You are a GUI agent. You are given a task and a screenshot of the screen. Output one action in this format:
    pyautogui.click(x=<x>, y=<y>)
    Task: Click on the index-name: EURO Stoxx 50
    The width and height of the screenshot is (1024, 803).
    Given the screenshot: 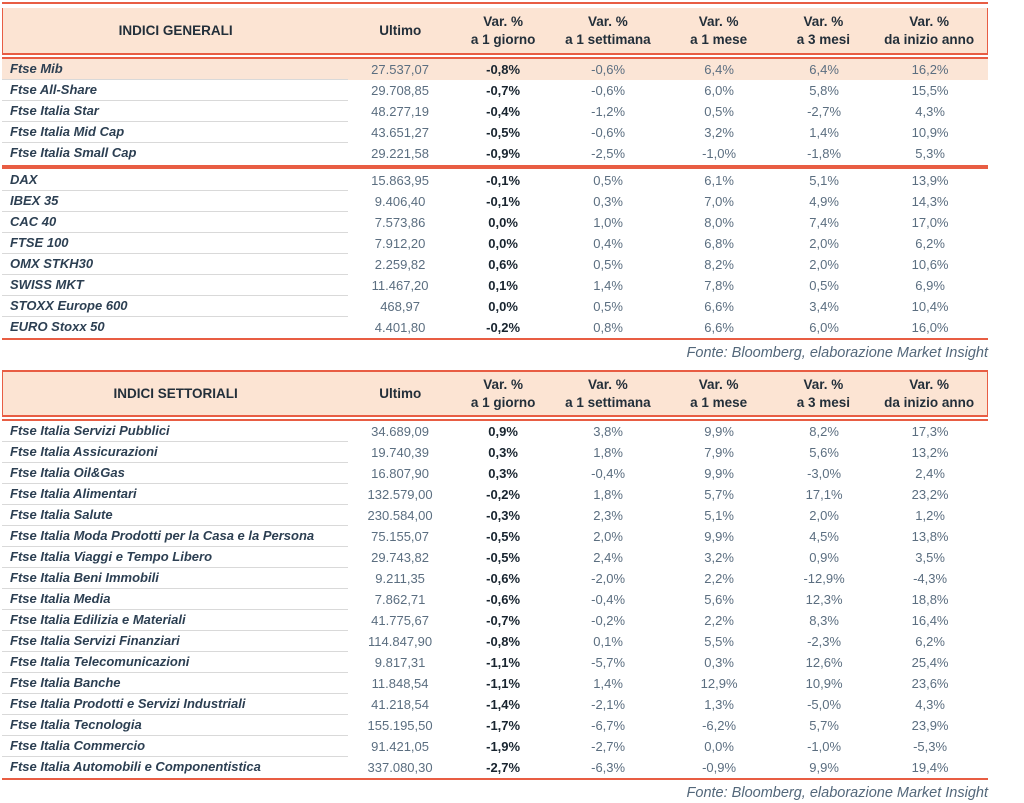 What is the action you would take?
    pyautogui.click(x=57, y=326)
    